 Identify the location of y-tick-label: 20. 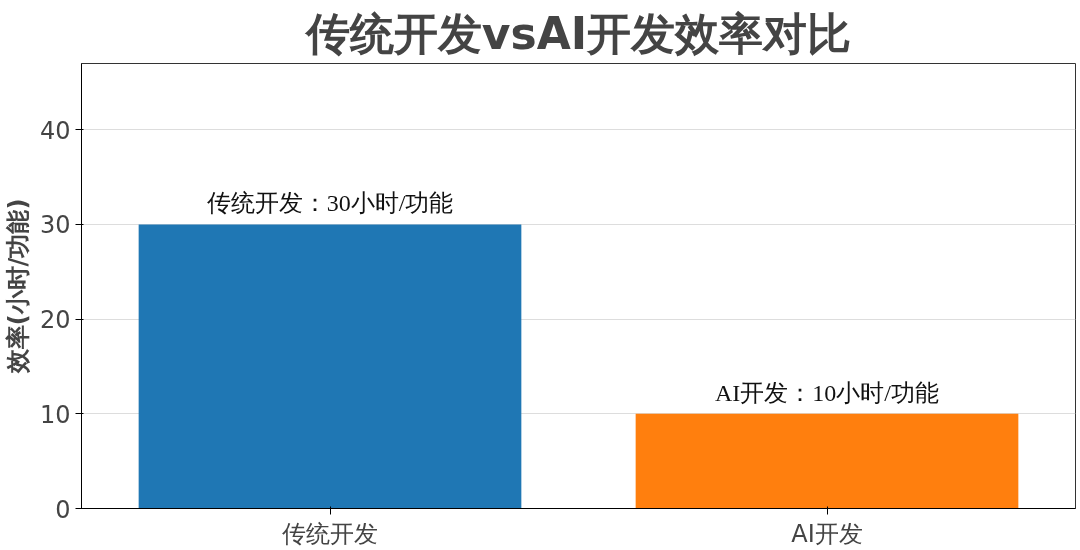
(55, 320).